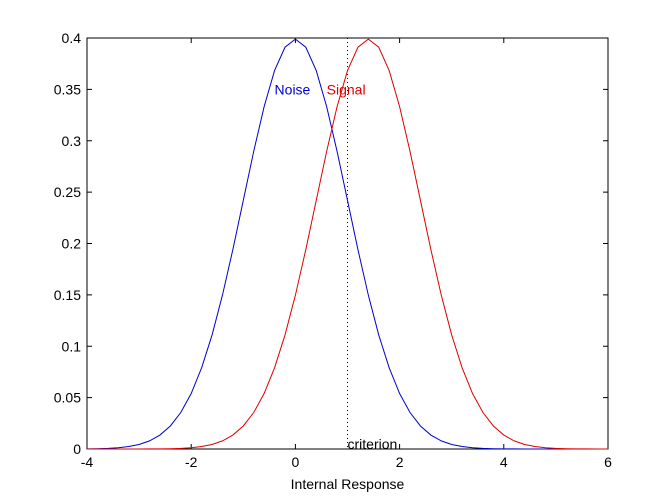 The width and height of the screenshot is (672, 504). I want to click on y-tick-label: 0, so click(77, 449).